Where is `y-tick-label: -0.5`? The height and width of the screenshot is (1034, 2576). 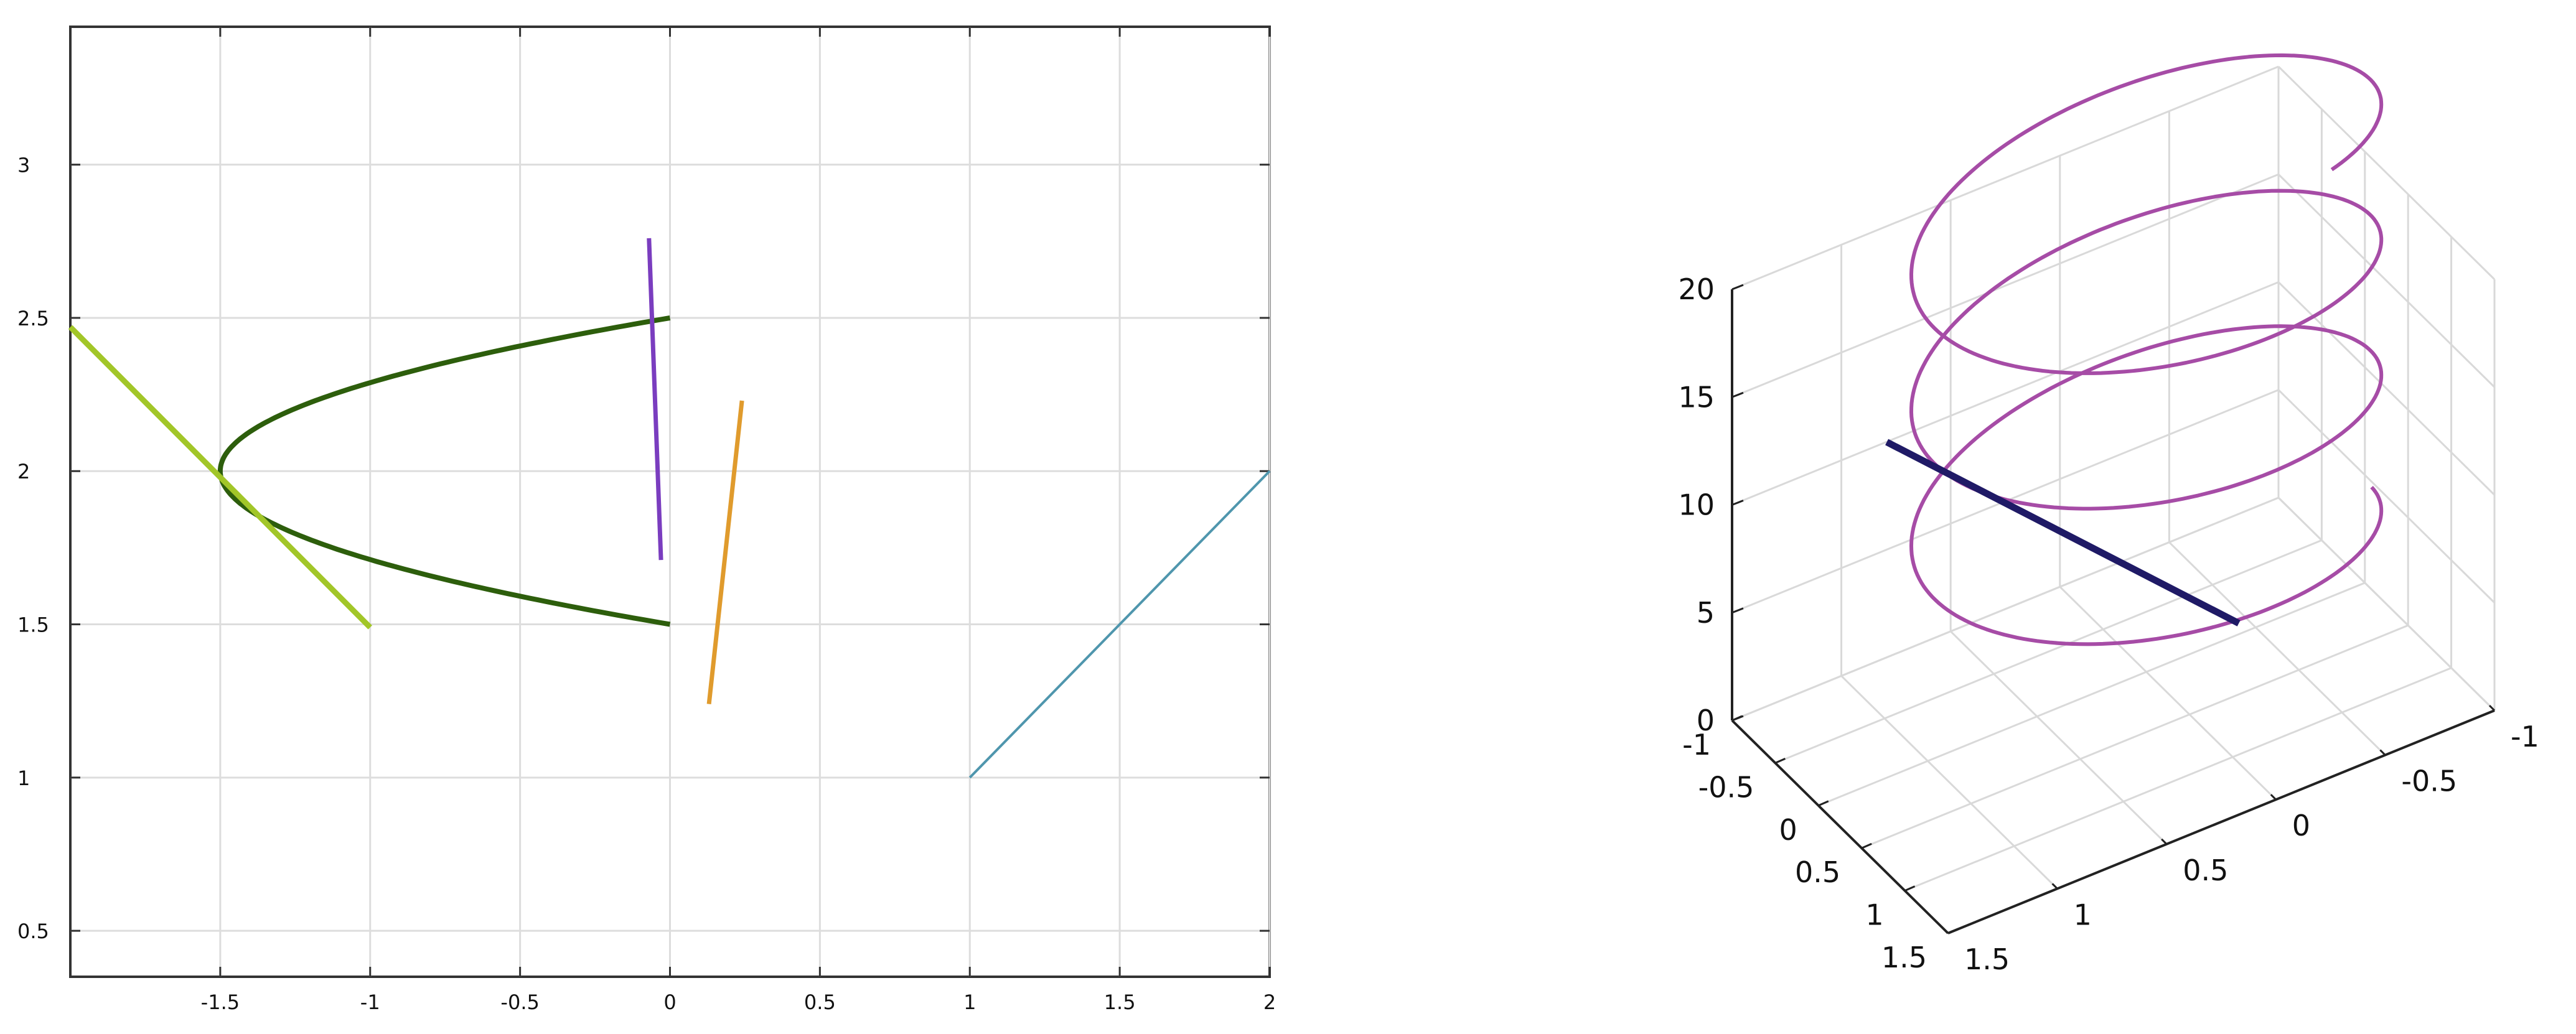 y-tick-label: -0.5 is located at coordinates (2429, 781).